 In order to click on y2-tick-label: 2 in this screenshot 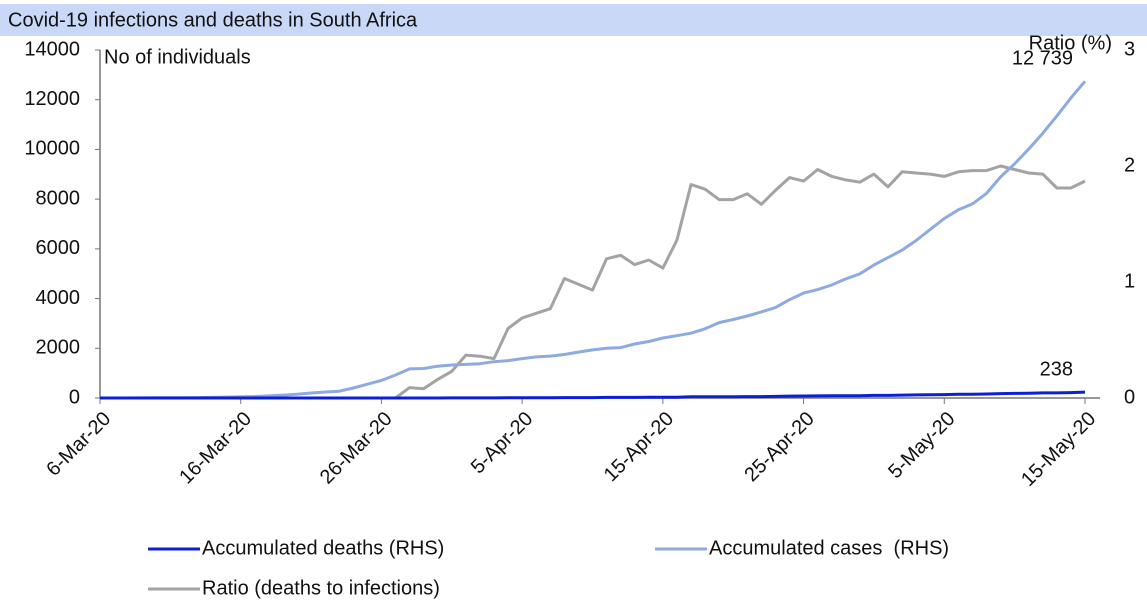, I will do `click(1129, 165)`.